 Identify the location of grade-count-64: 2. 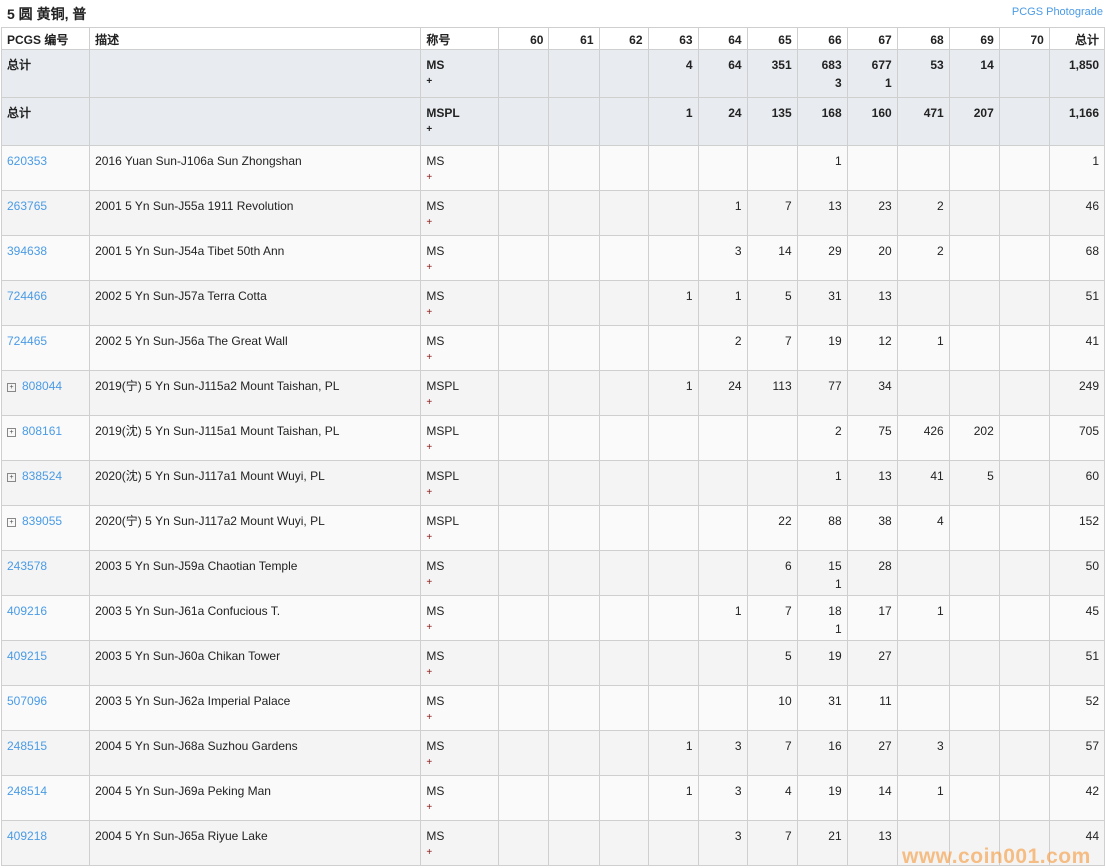
(722, 348).